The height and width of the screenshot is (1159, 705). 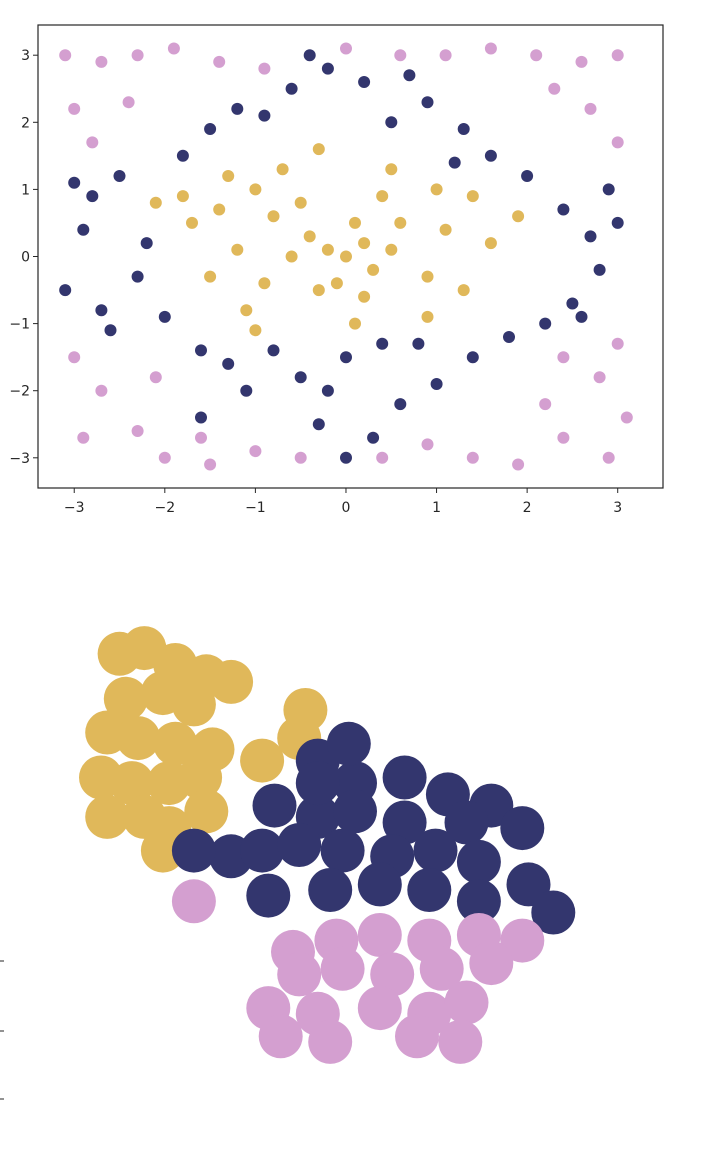 I want to click on x-tick-label: −2, so click(x=164, y=508).